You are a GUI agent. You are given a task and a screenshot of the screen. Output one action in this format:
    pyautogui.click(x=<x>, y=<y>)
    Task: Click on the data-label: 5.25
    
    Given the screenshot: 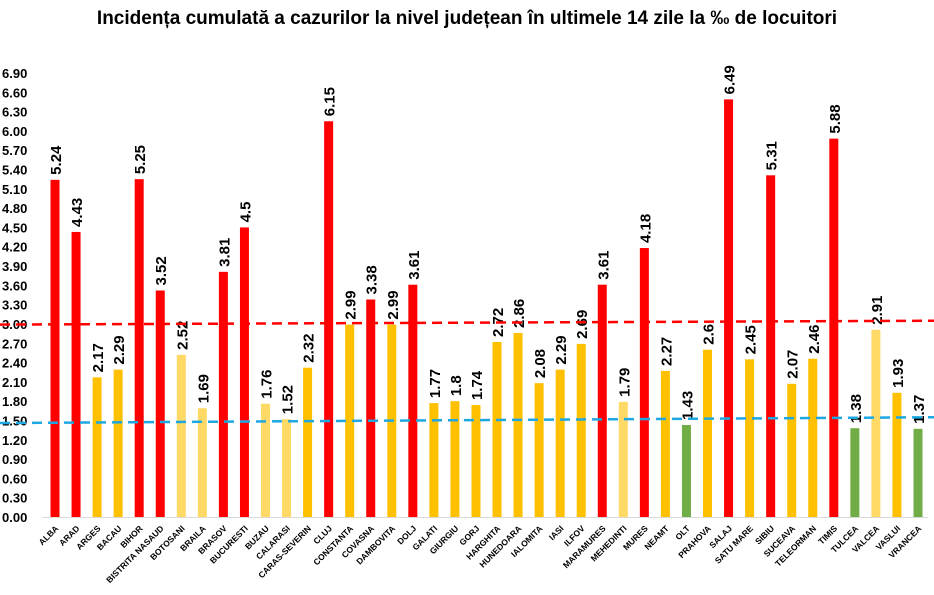 What is the action you would take?
    pyautogui.click(x=140, y=159)
    